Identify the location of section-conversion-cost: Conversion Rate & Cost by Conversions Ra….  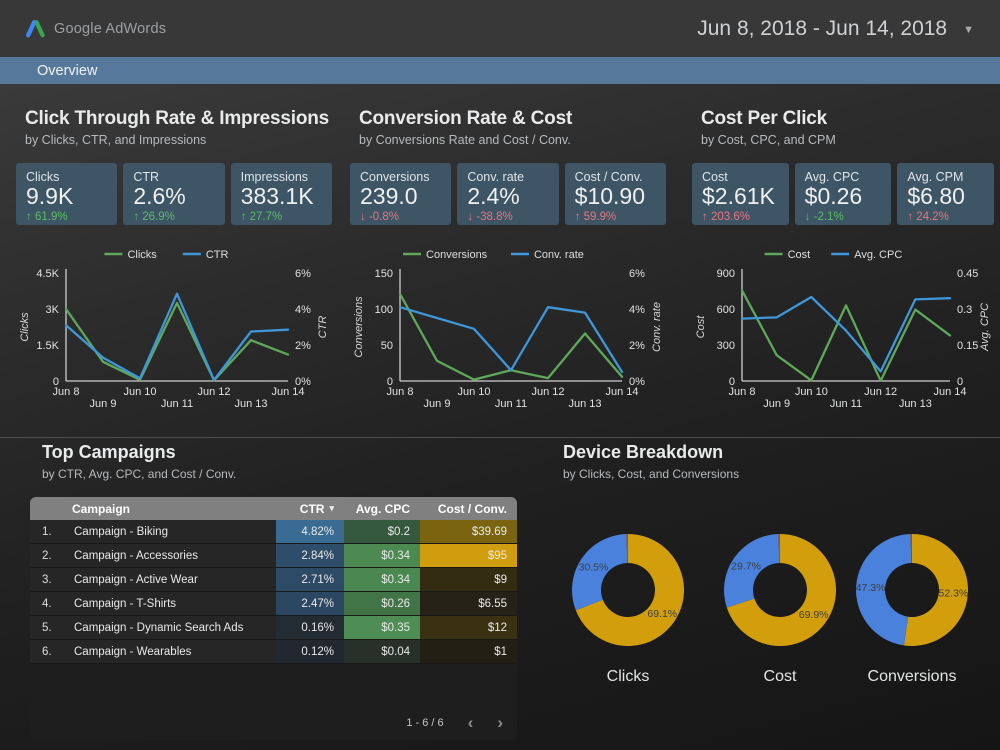
(508, 259).